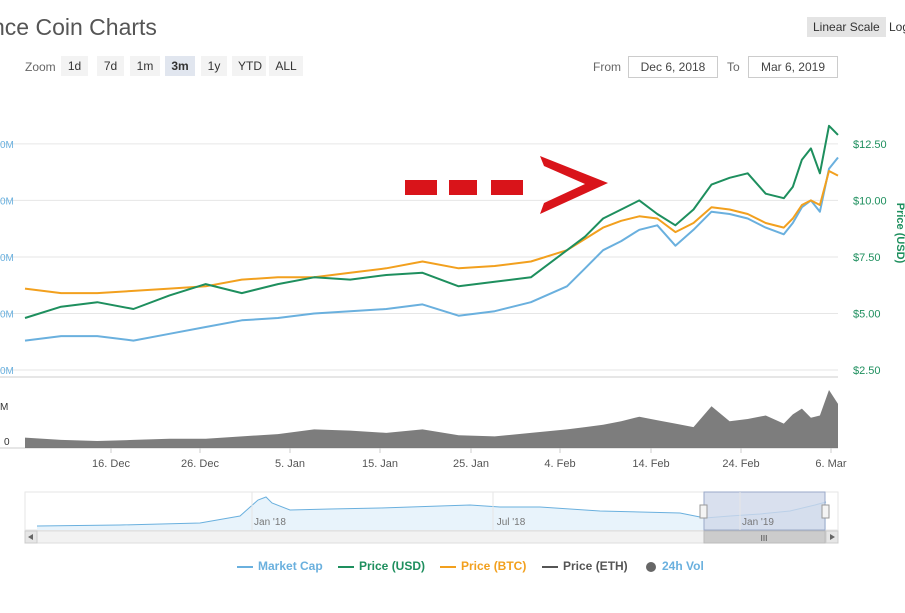 The image size is (905, 613). What do you see at coordinates (651, 566) in the screenshot?
I see `legend-dot-24h-vol` at bounding box center [651, 566].